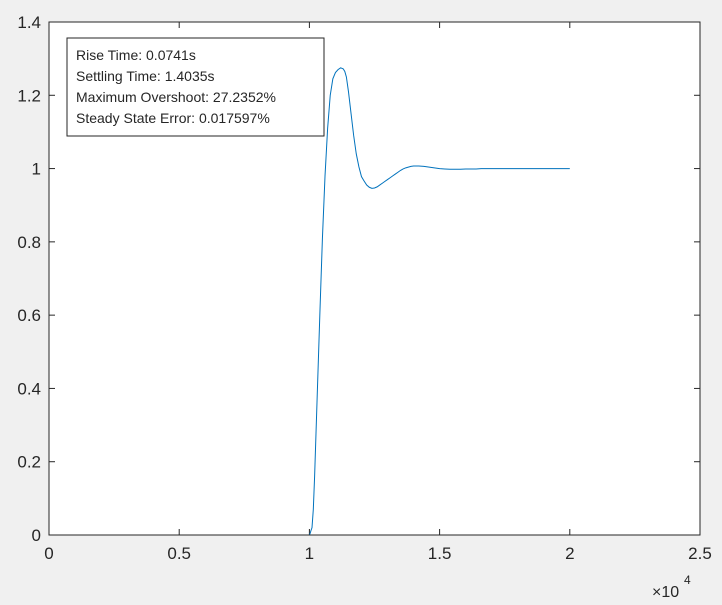 This screenshot has width=722, height=605. What do you see at coordinates (665, 592) in the screenshot?
I see `x-exponent-base: ×10` at bounding box center [665, 592].